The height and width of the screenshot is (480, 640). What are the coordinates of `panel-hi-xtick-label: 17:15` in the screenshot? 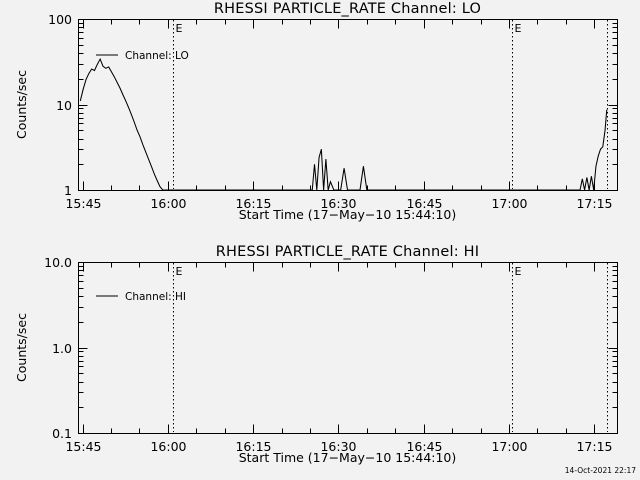 It's located at (594, 446).